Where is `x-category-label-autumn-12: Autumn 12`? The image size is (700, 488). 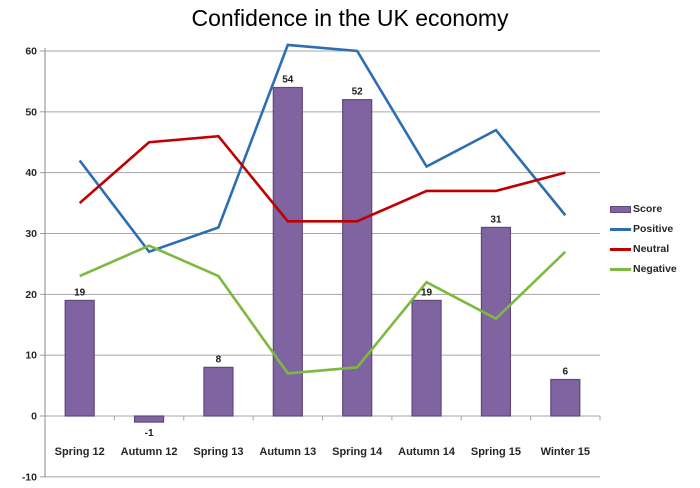 x-category-label-autumn-12: Autumn 12 is located at coordinates (149, 452).